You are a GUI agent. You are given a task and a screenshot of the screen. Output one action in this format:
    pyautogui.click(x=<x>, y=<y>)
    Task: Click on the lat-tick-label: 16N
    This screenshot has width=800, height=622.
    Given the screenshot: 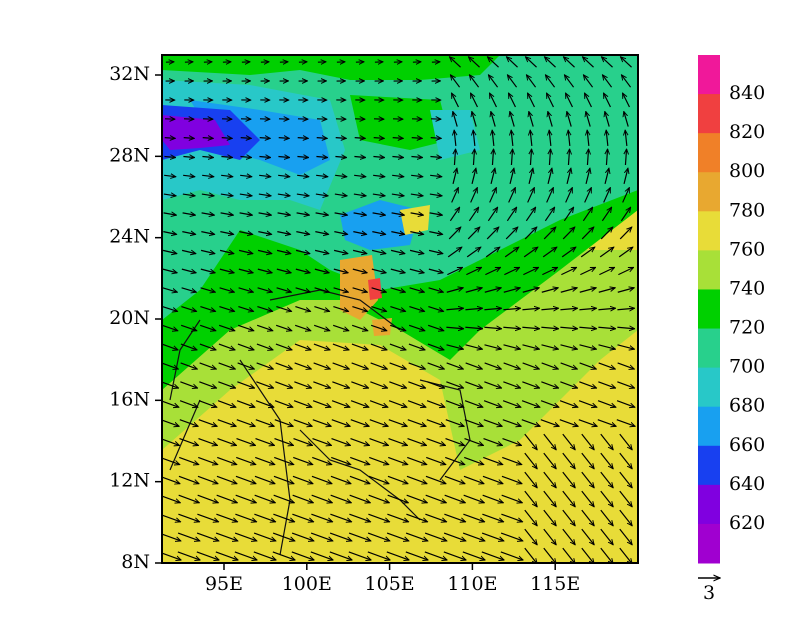 What is the action you would take?
    pyautogui.click(x=129, y=399)
    